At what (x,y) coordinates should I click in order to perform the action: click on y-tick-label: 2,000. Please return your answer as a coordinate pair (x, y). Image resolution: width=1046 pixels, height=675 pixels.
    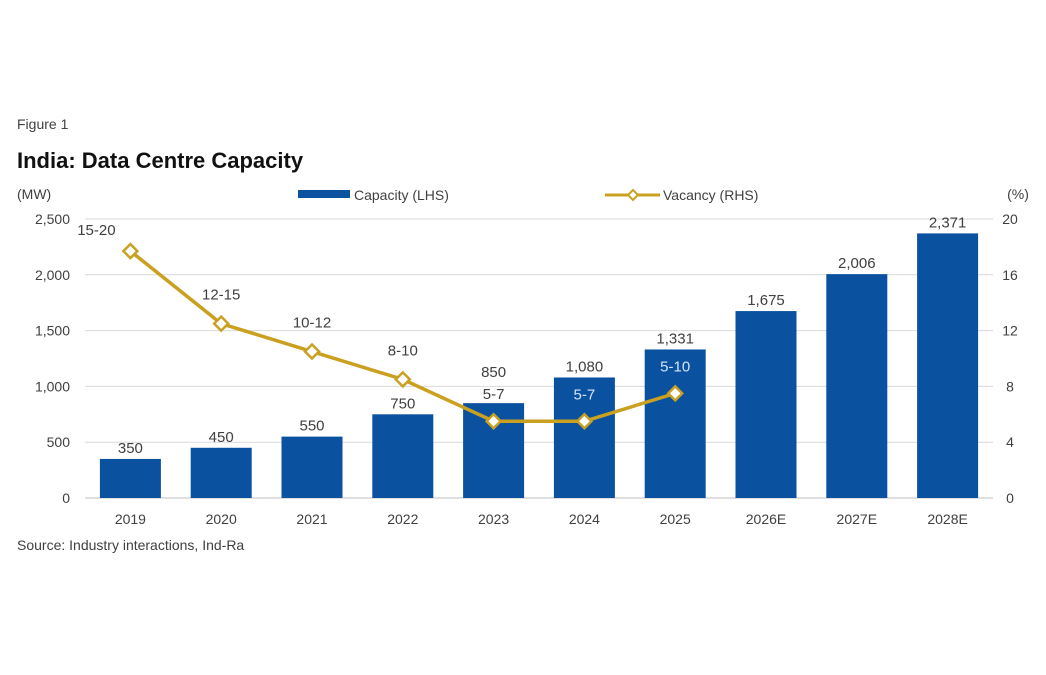
    Looking at the image, I should click on (52, 275).